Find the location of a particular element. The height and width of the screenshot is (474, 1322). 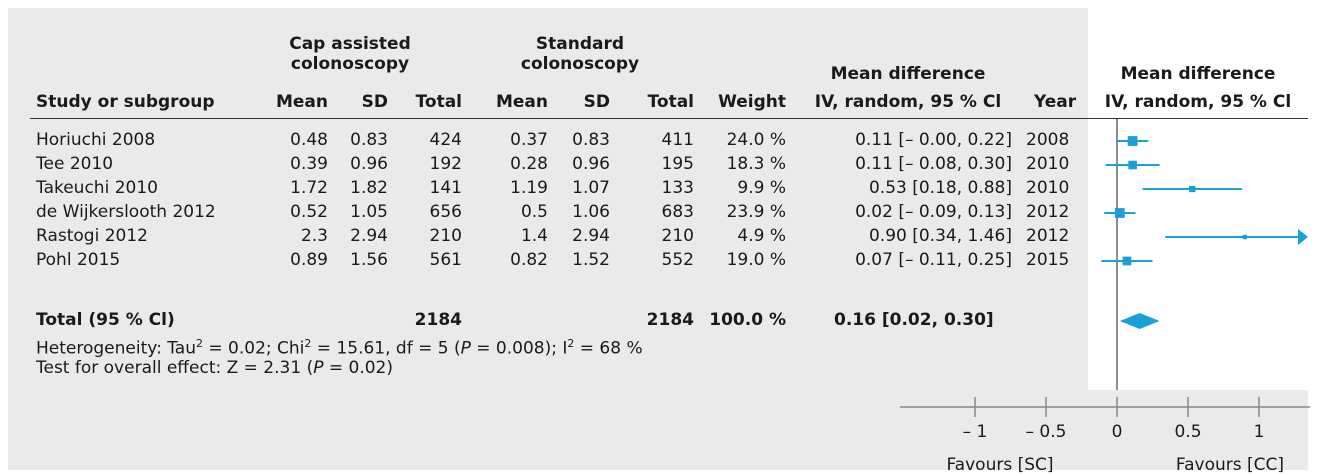

pooled-diamond is located at coordinates (1139, 321).